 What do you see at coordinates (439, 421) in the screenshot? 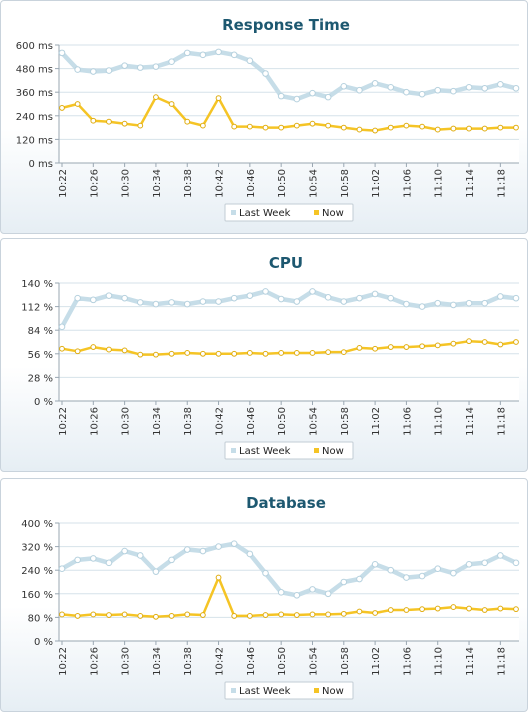
I see `x-tick-label: 11:10` at bounding box center [439, 421].